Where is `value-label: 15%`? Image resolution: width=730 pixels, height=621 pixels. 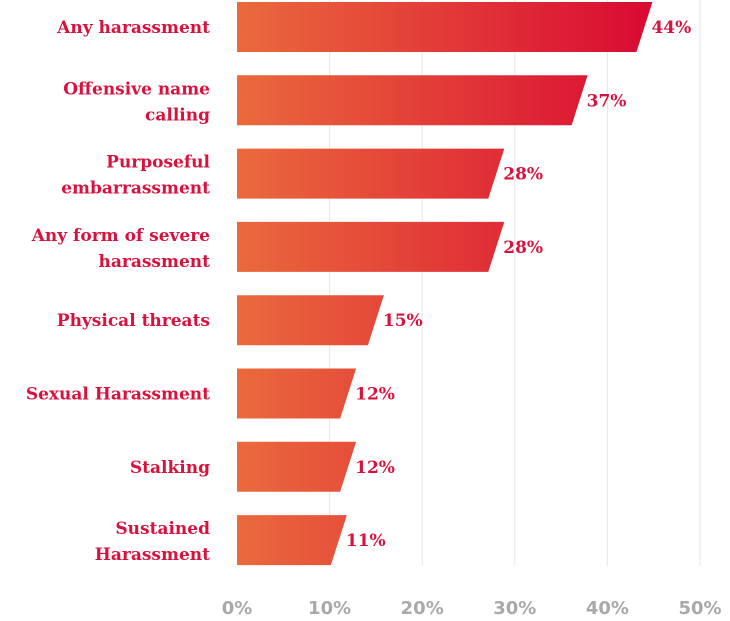
value-label: 15% is located at coordinates (403, 321).